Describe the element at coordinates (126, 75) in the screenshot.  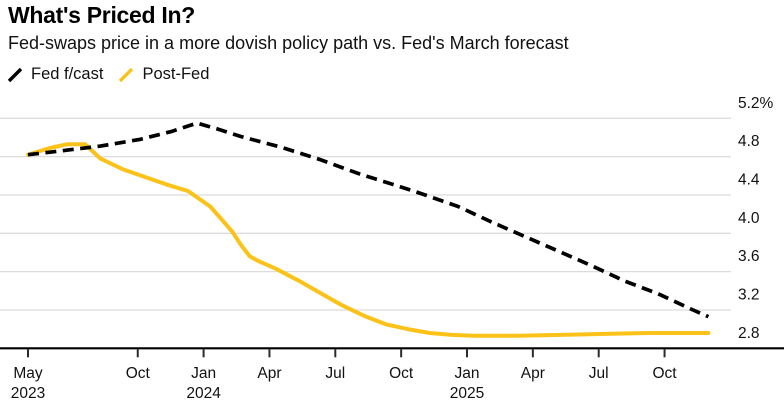
I see `post-fed-slash-icon` at that location.